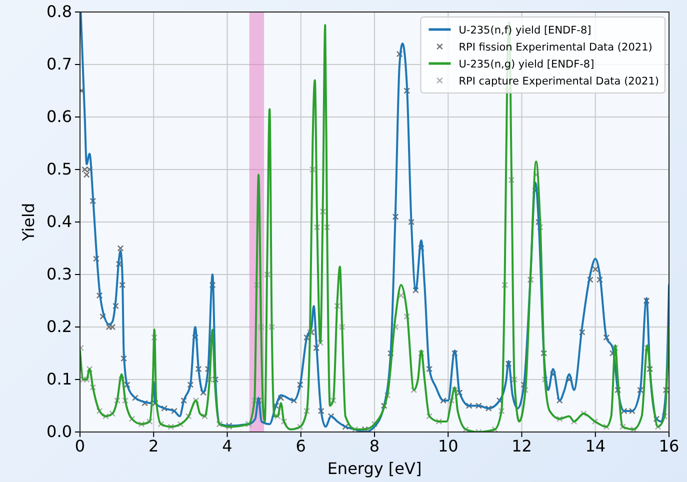 This screenshot has width=687, height=482. What do you see at coordinates (555, 48) in the screenshot?
I see `legend-label: RPI fission Experimental Data (2021)` at bounding box center [555, 48].